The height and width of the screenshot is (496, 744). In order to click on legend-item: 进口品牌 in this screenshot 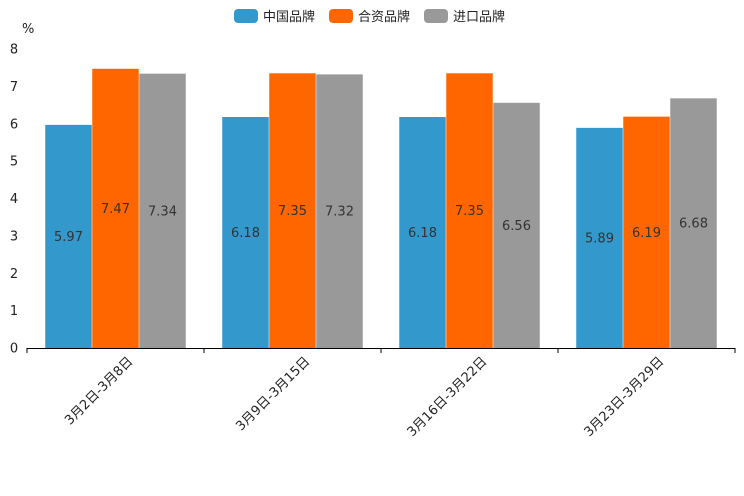, I will do `click(464, 17)`.